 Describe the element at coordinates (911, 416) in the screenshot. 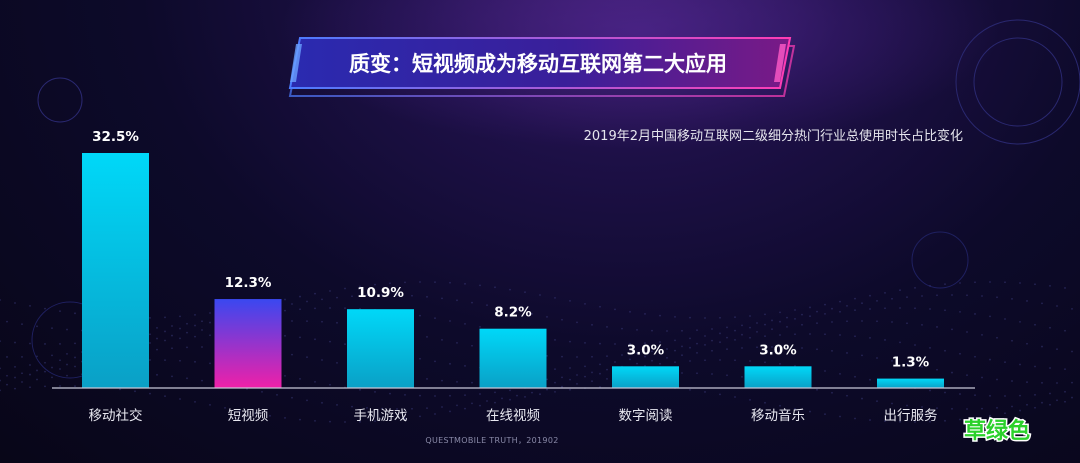

I see `category-label-出行服务: 出行服务` at that location.